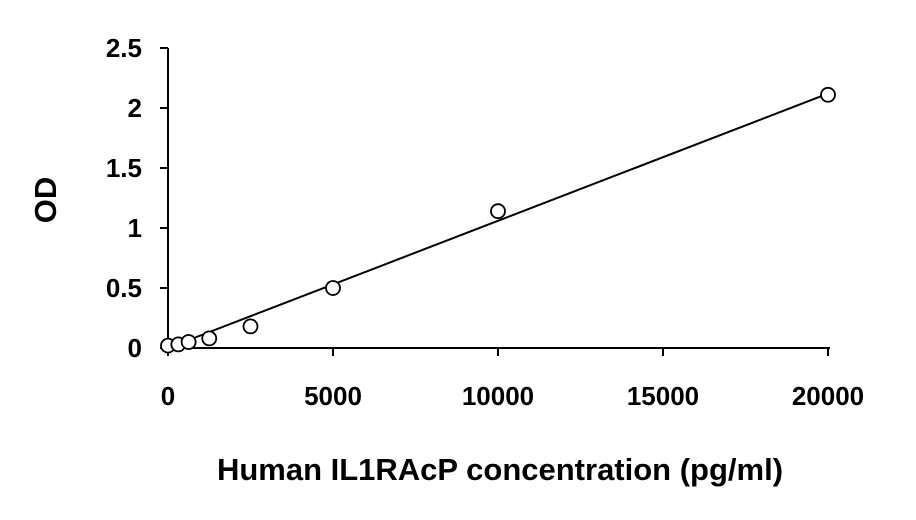 The height and width of the screenshot is (520, 916). I want to click on y-axis-title: OD, so click(45, 200).